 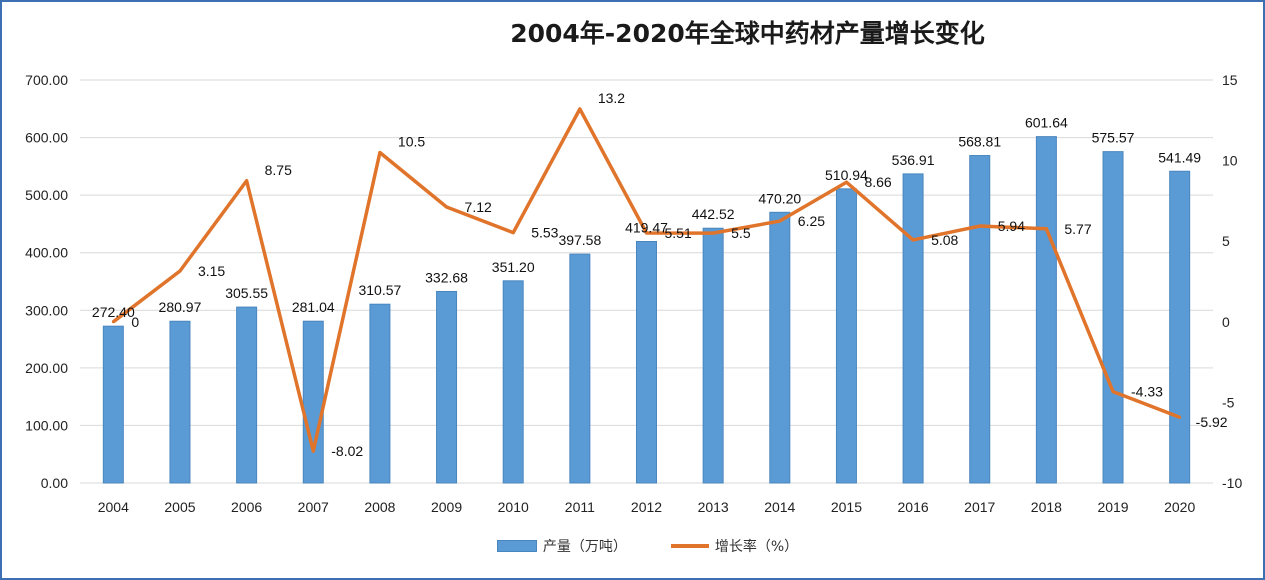 What do you see at coordinates (779, 198) in the screenshot?
I see `bar-value-label: 470.20` at bounding box center [779, 198].